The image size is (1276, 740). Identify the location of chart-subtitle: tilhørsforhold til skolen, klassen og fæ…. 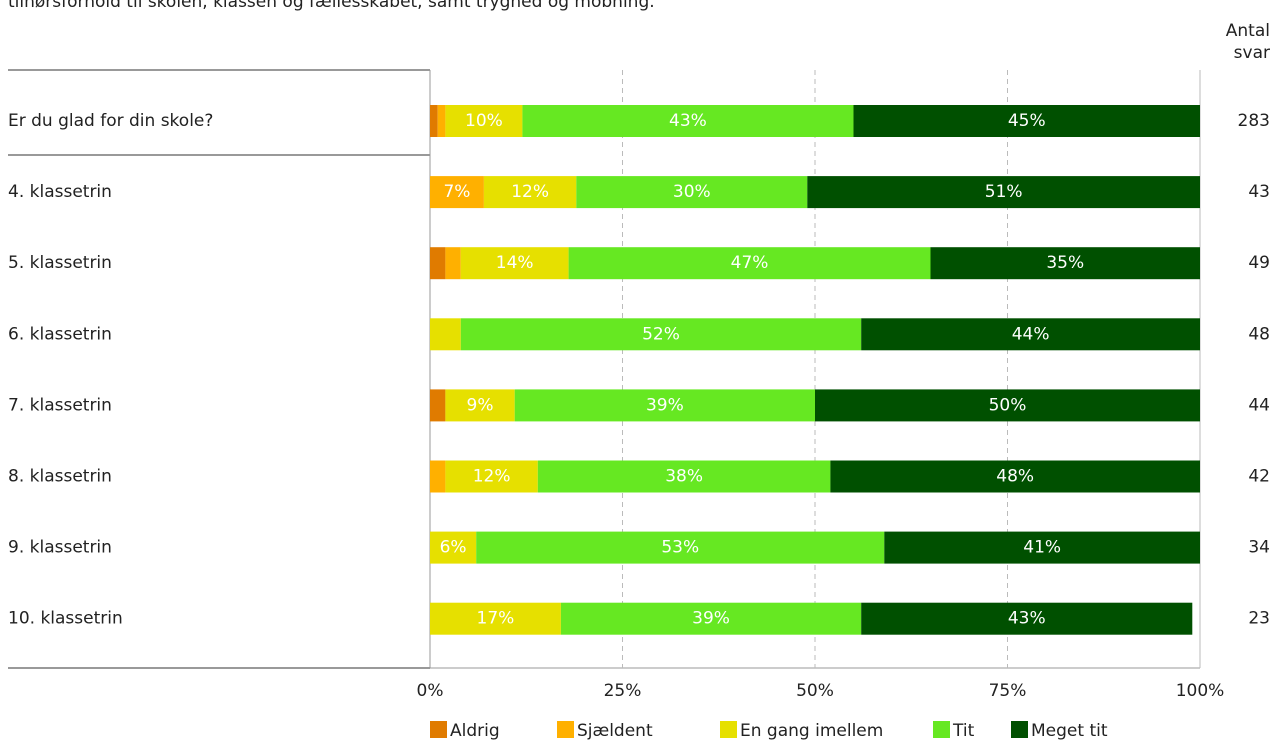
(331, 6).